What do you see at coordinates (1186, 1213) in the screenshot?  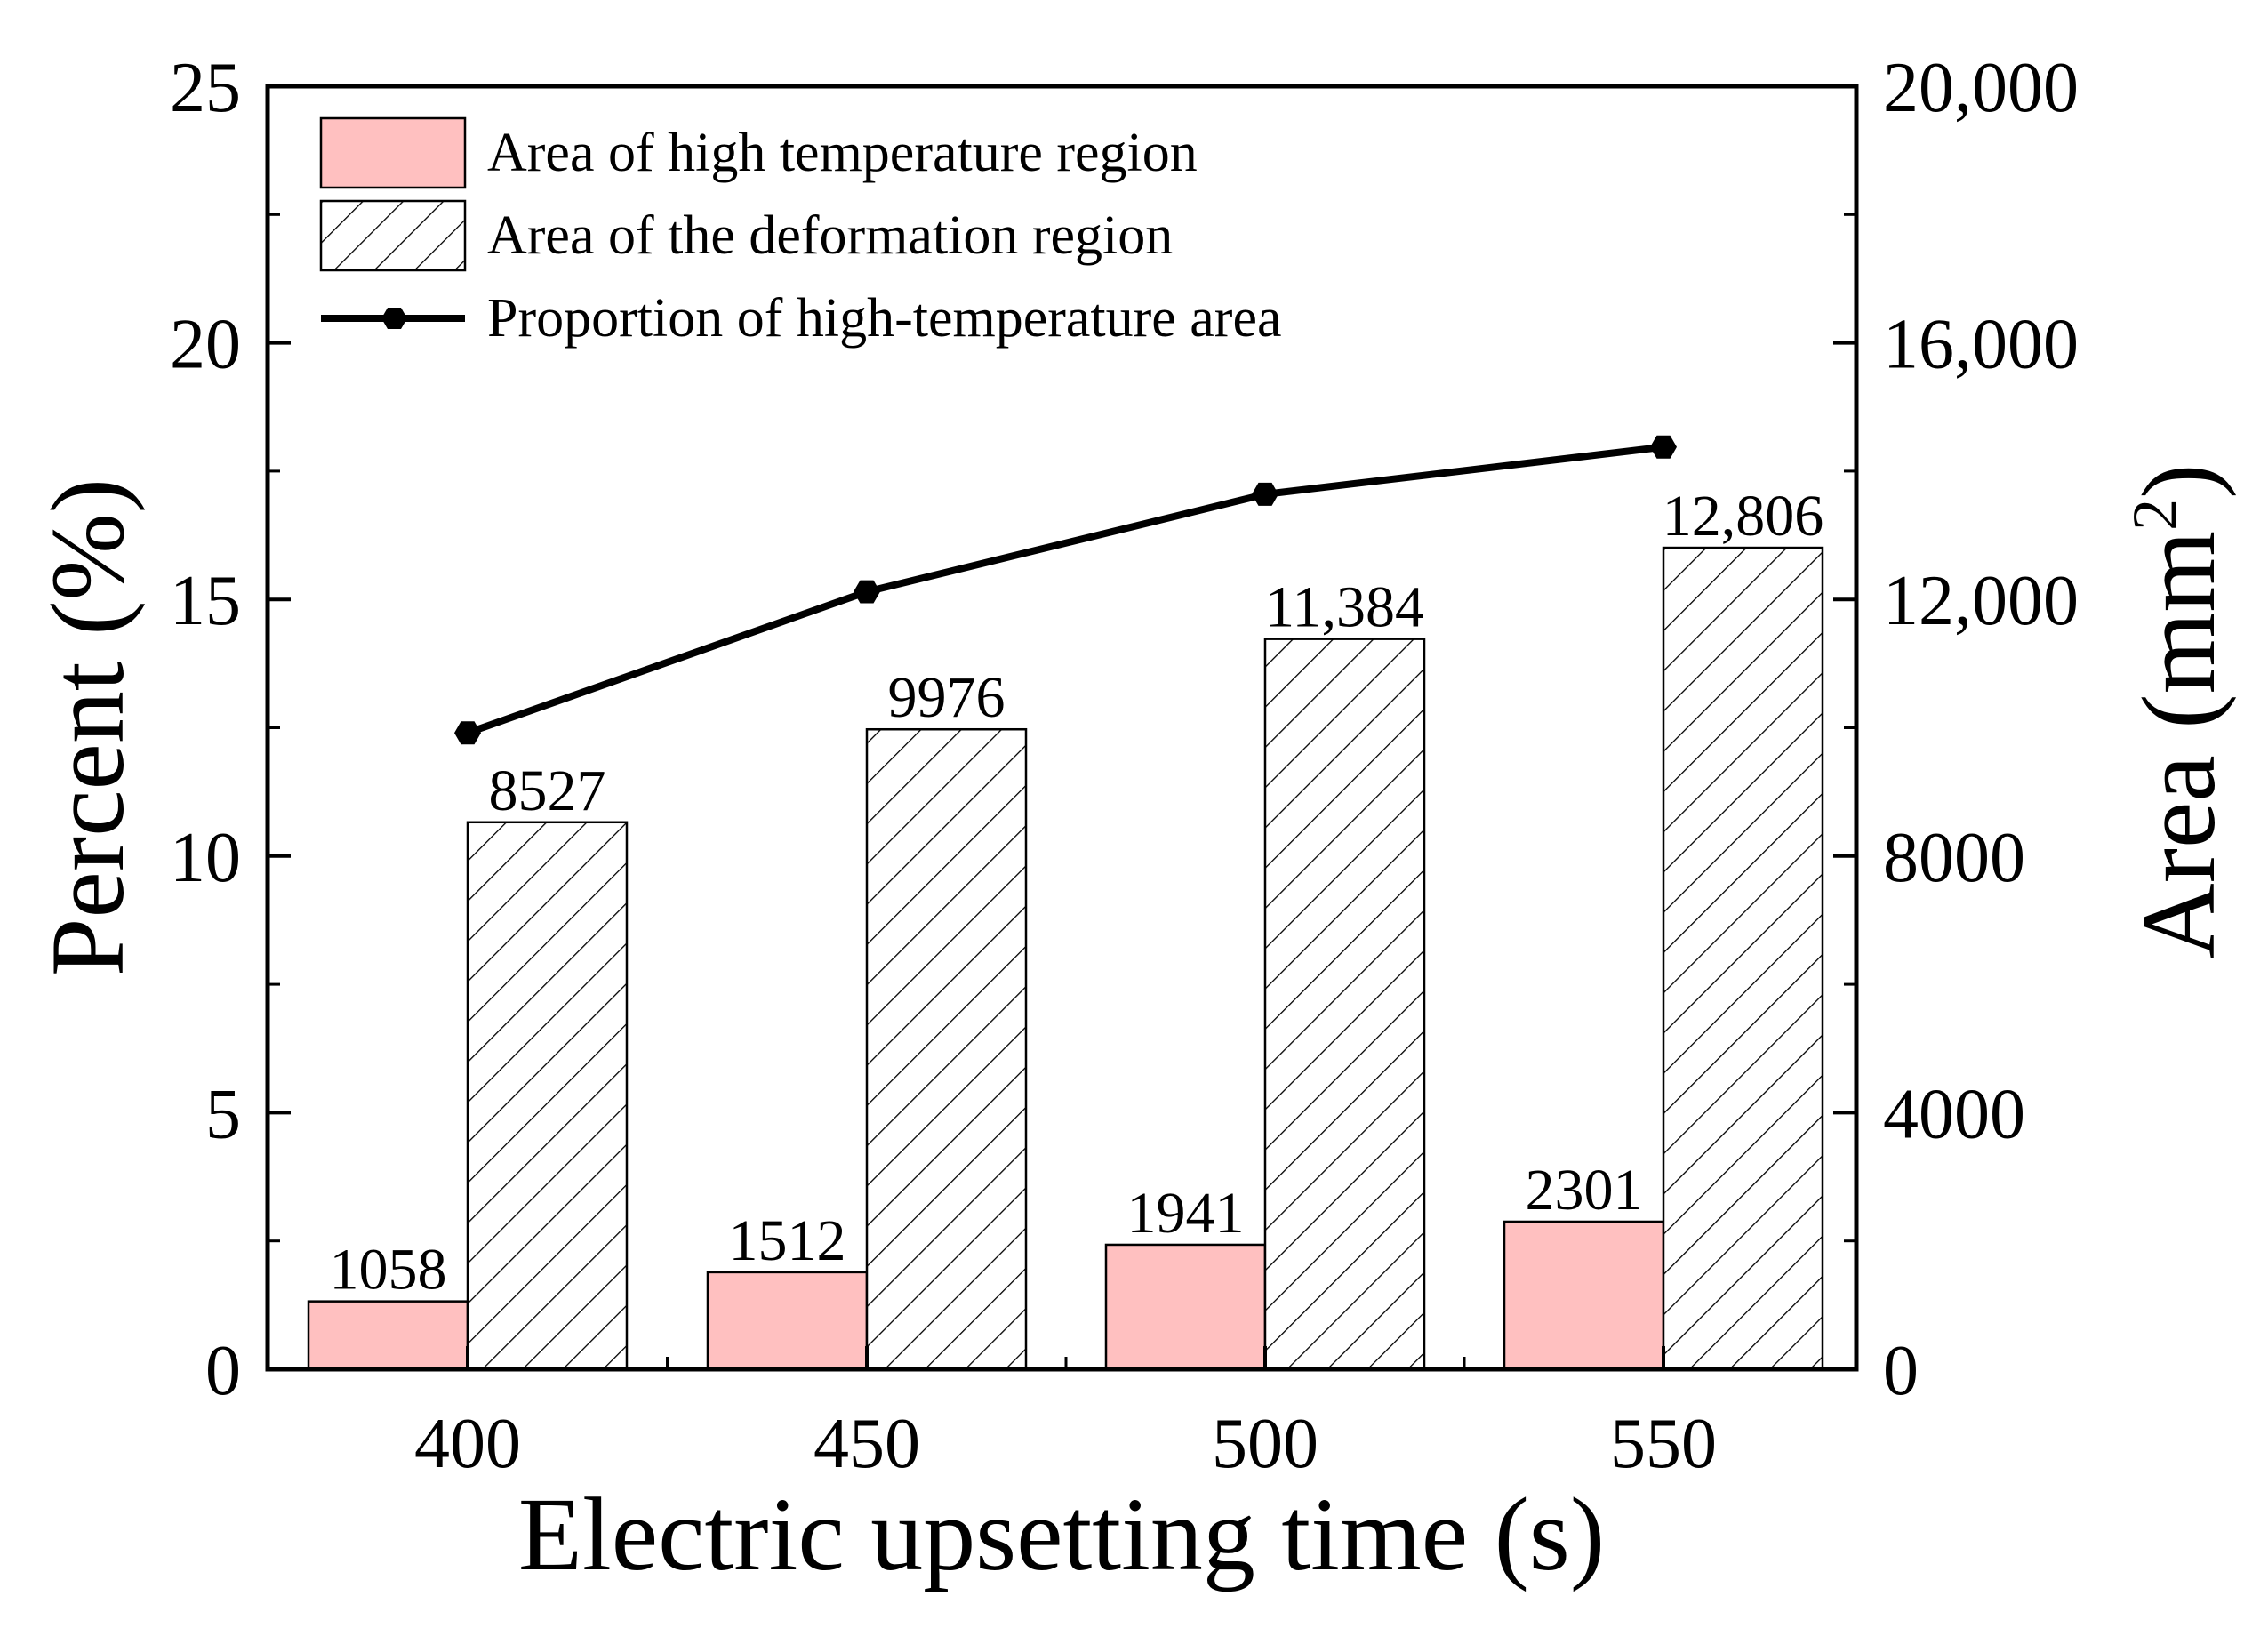 I see `data-label-high-temp-500: 1941` at bounding box center [1186, 1213].